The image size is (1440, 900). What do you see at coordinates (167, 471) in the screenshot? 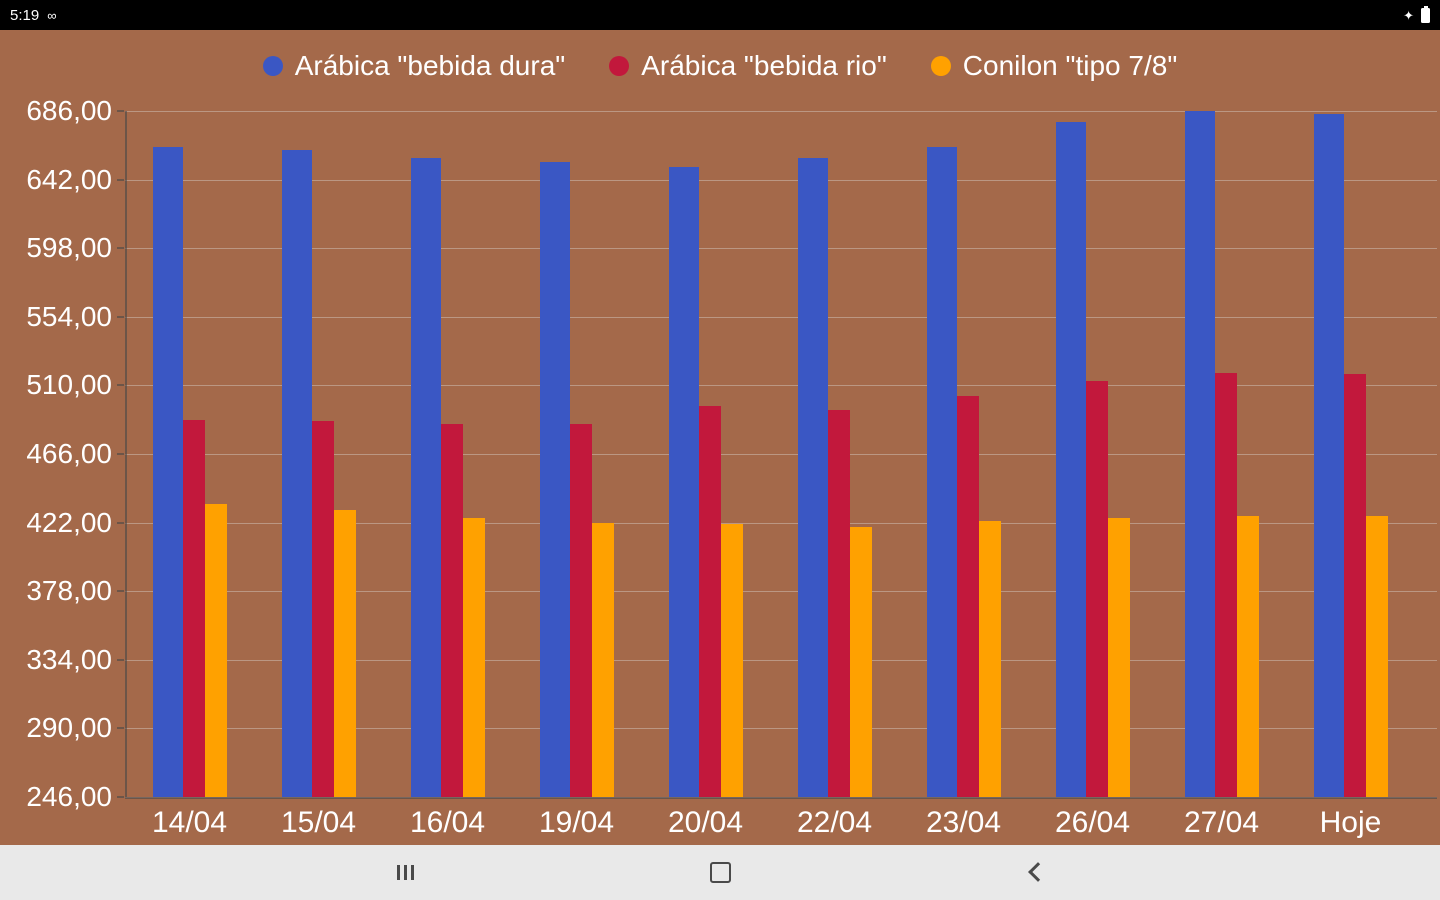
I see `bar-14-04-s0` at bounding box center [167, 471].